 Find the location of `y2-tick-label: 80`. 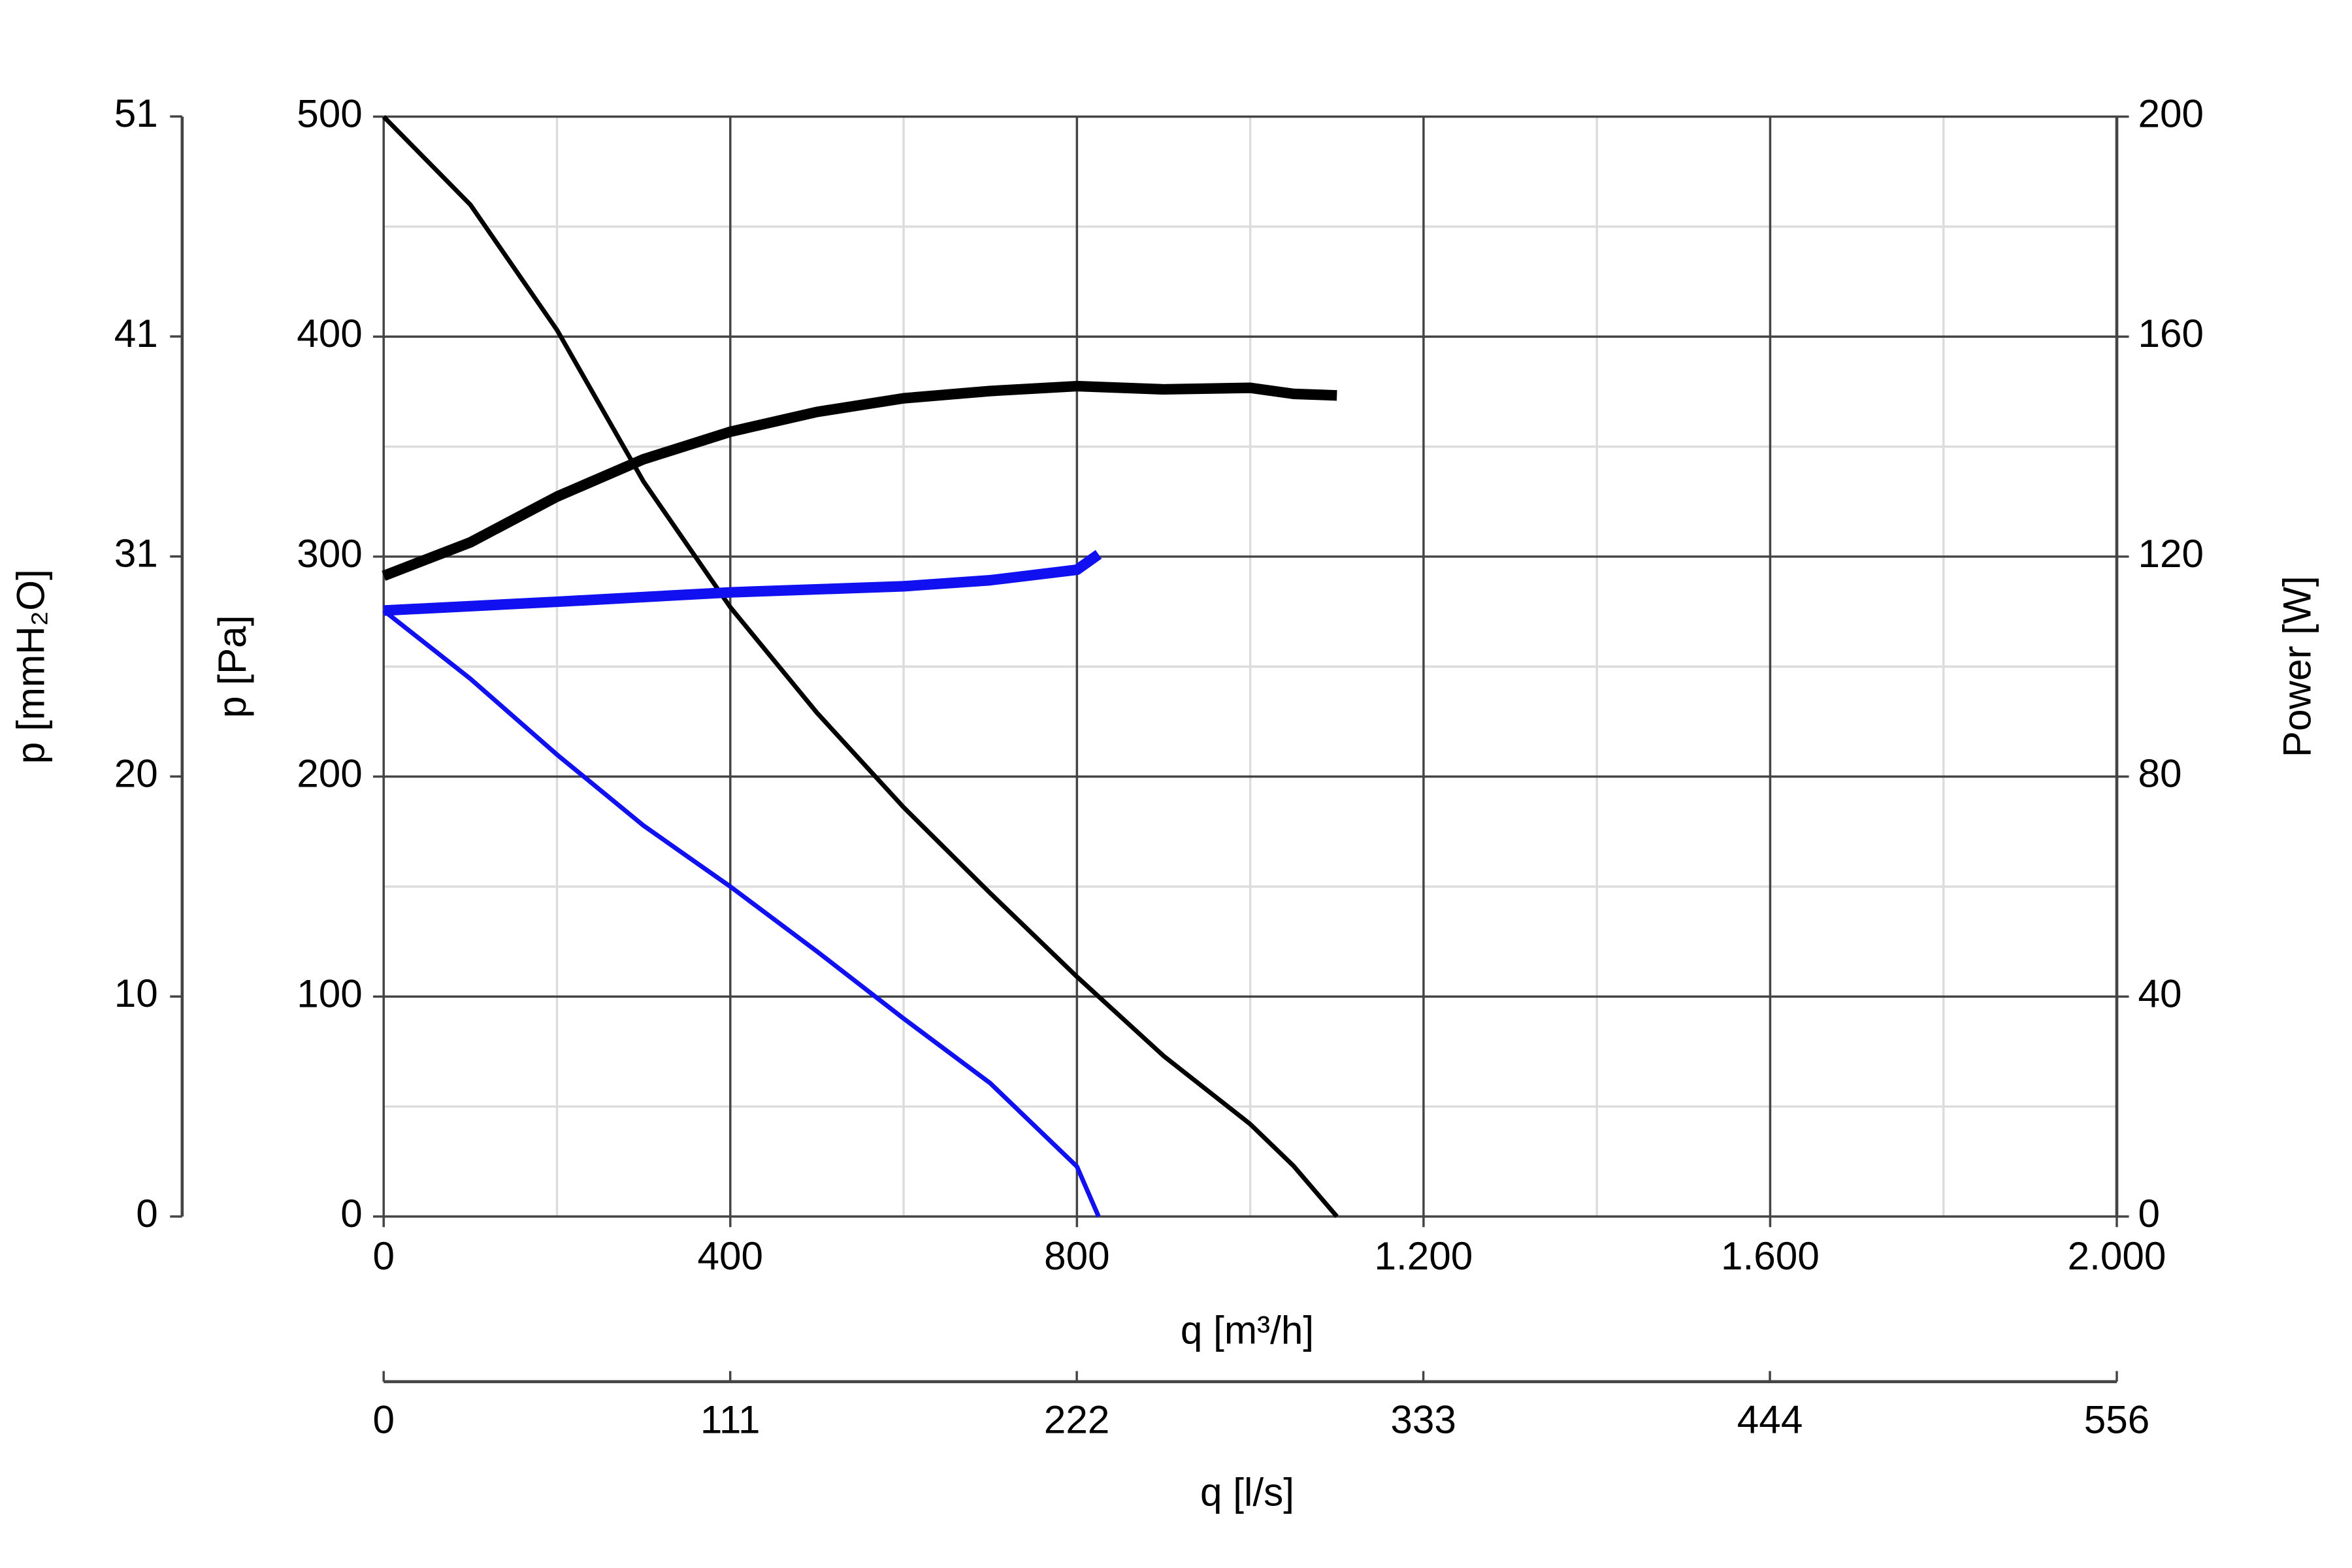

y2-tick-label: 80 is located at coordinates (2159, 773).